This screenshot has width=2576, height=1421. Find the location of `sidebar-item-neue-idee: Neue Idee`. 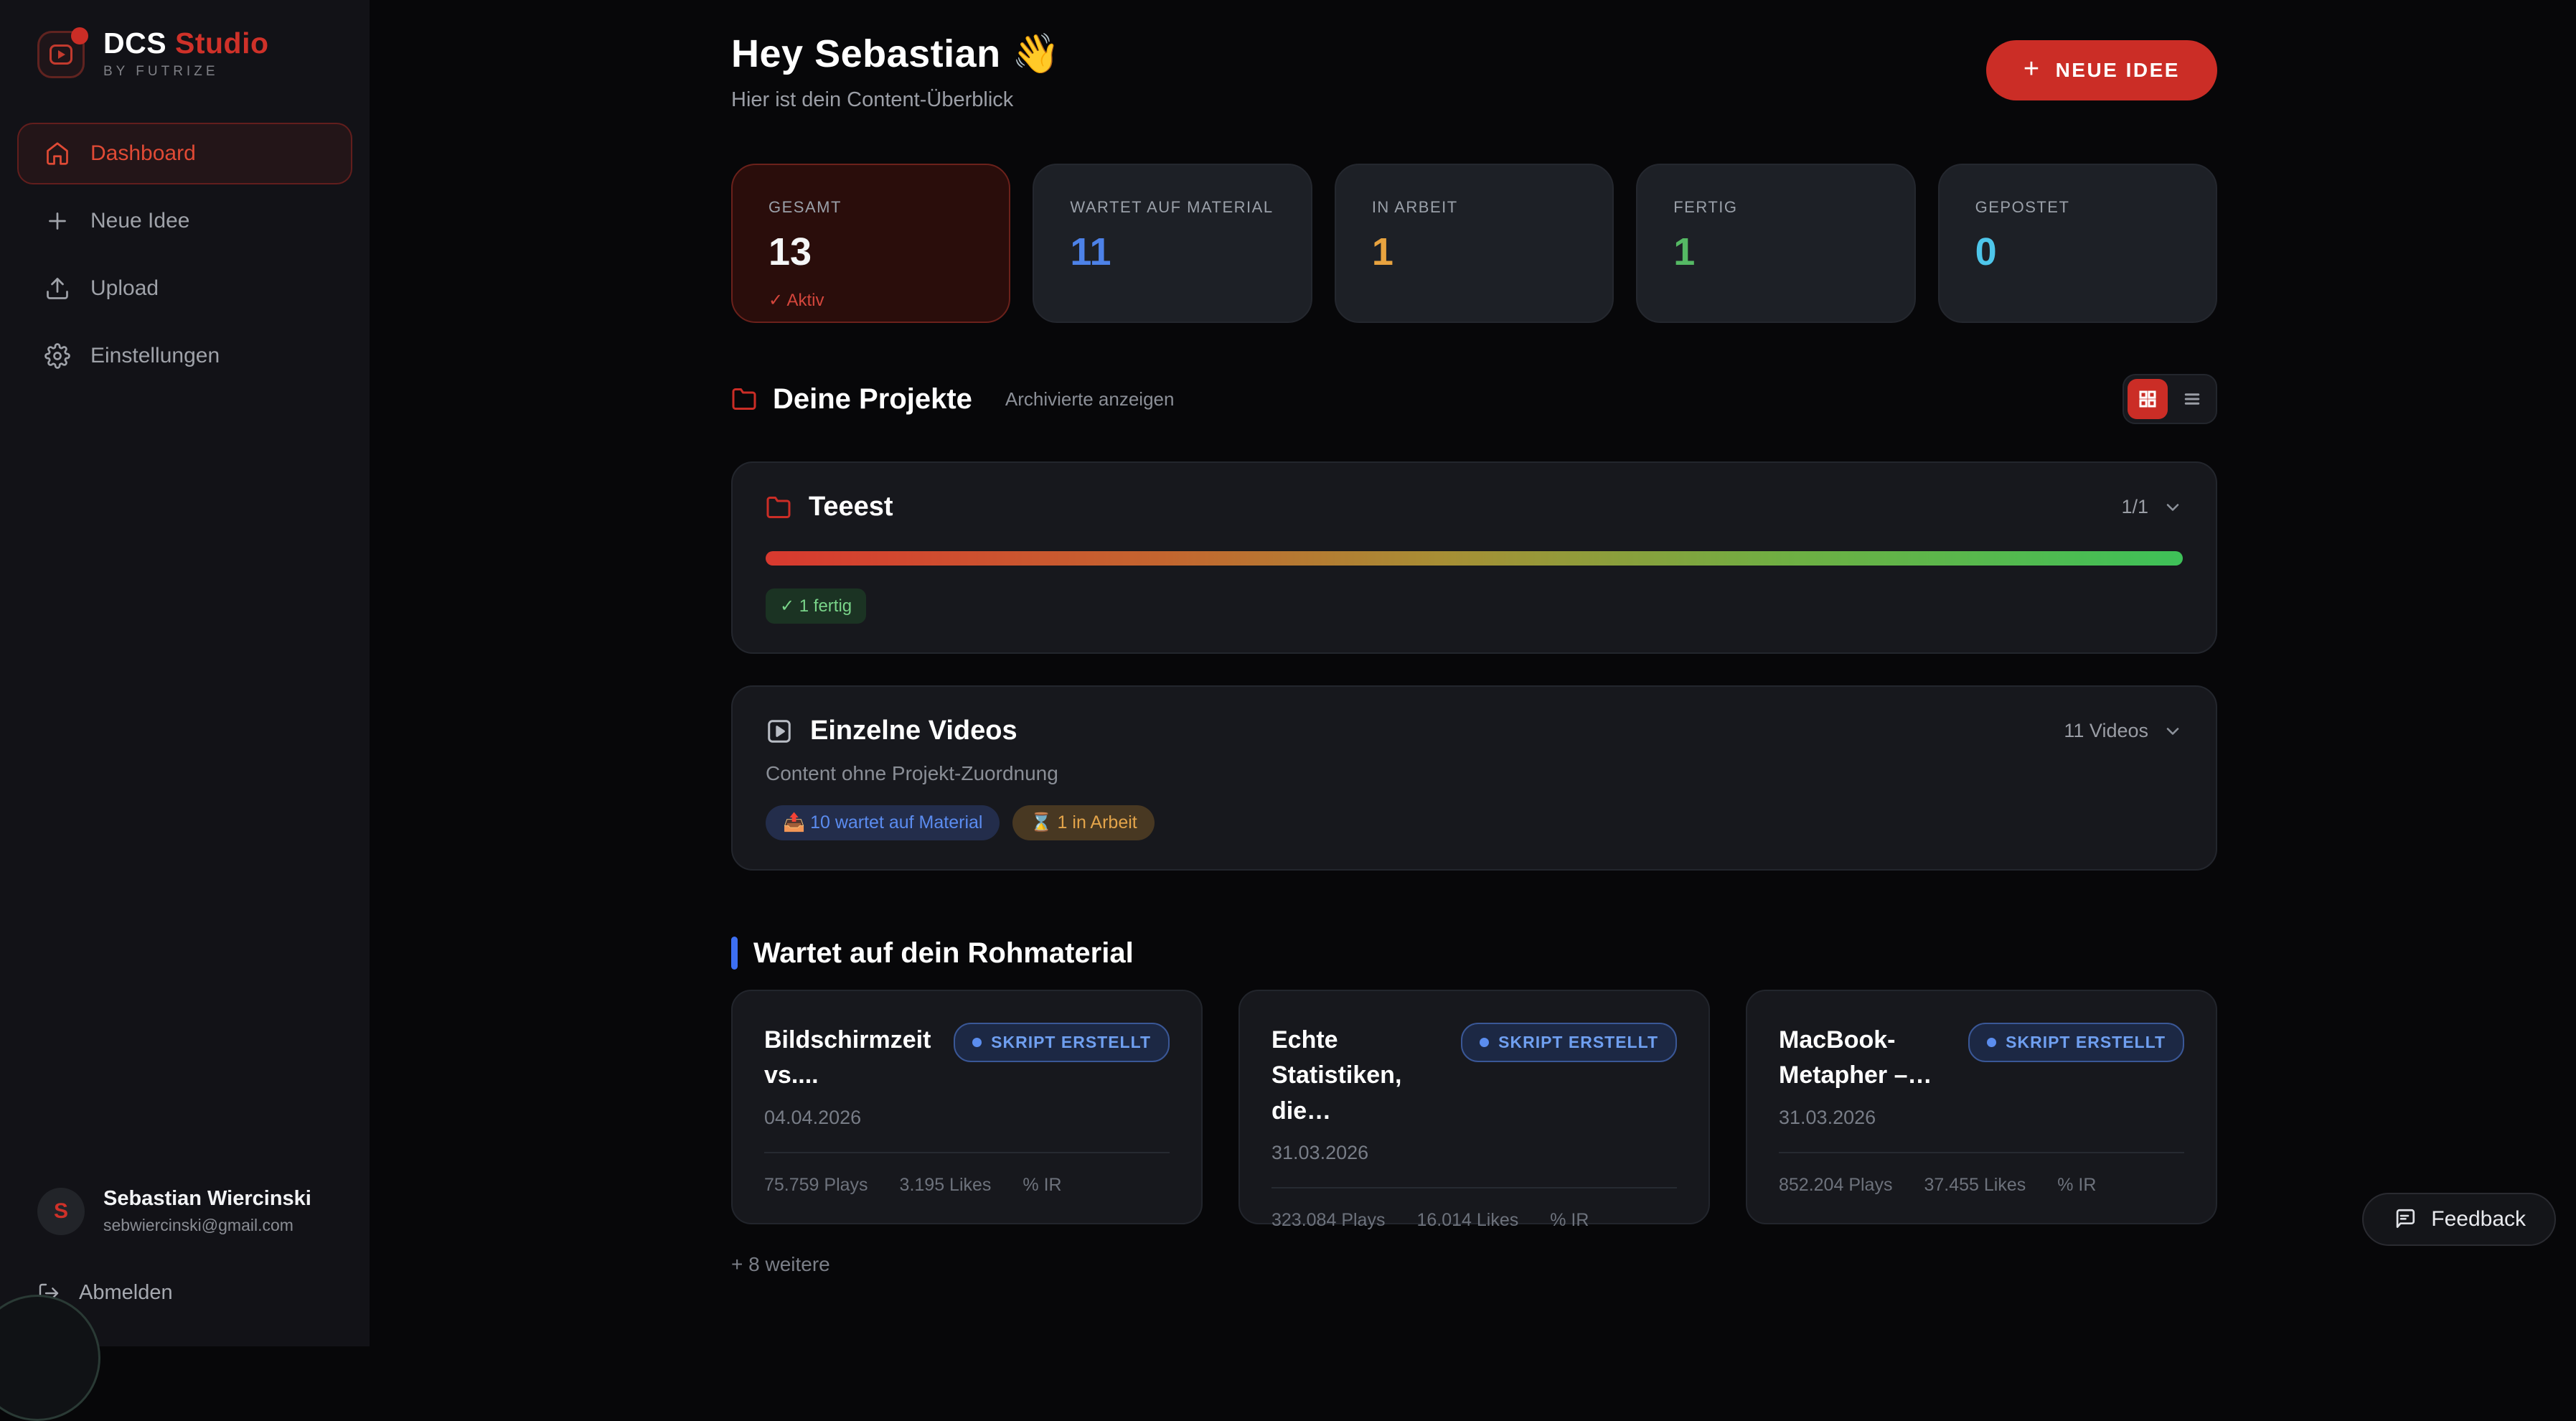

sidebar-item-neue-idee: Neue Idee is located at coordinates (184, 221).